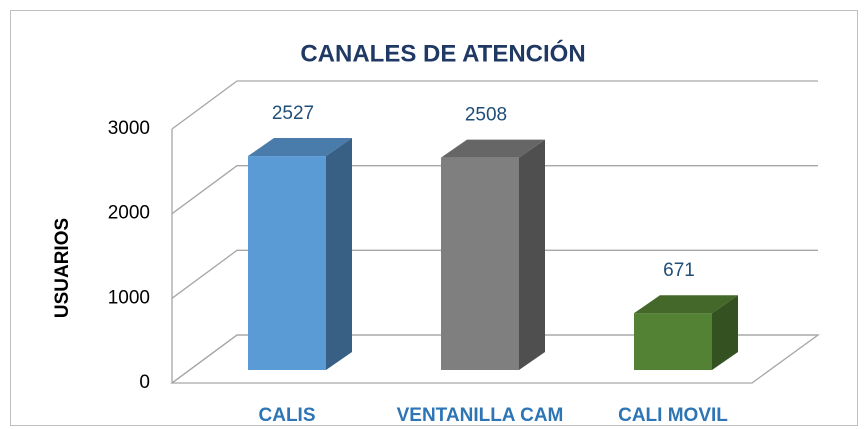 This screenshot has height=429, width=868. I want to click on data-label: 671, so click(679, 270).